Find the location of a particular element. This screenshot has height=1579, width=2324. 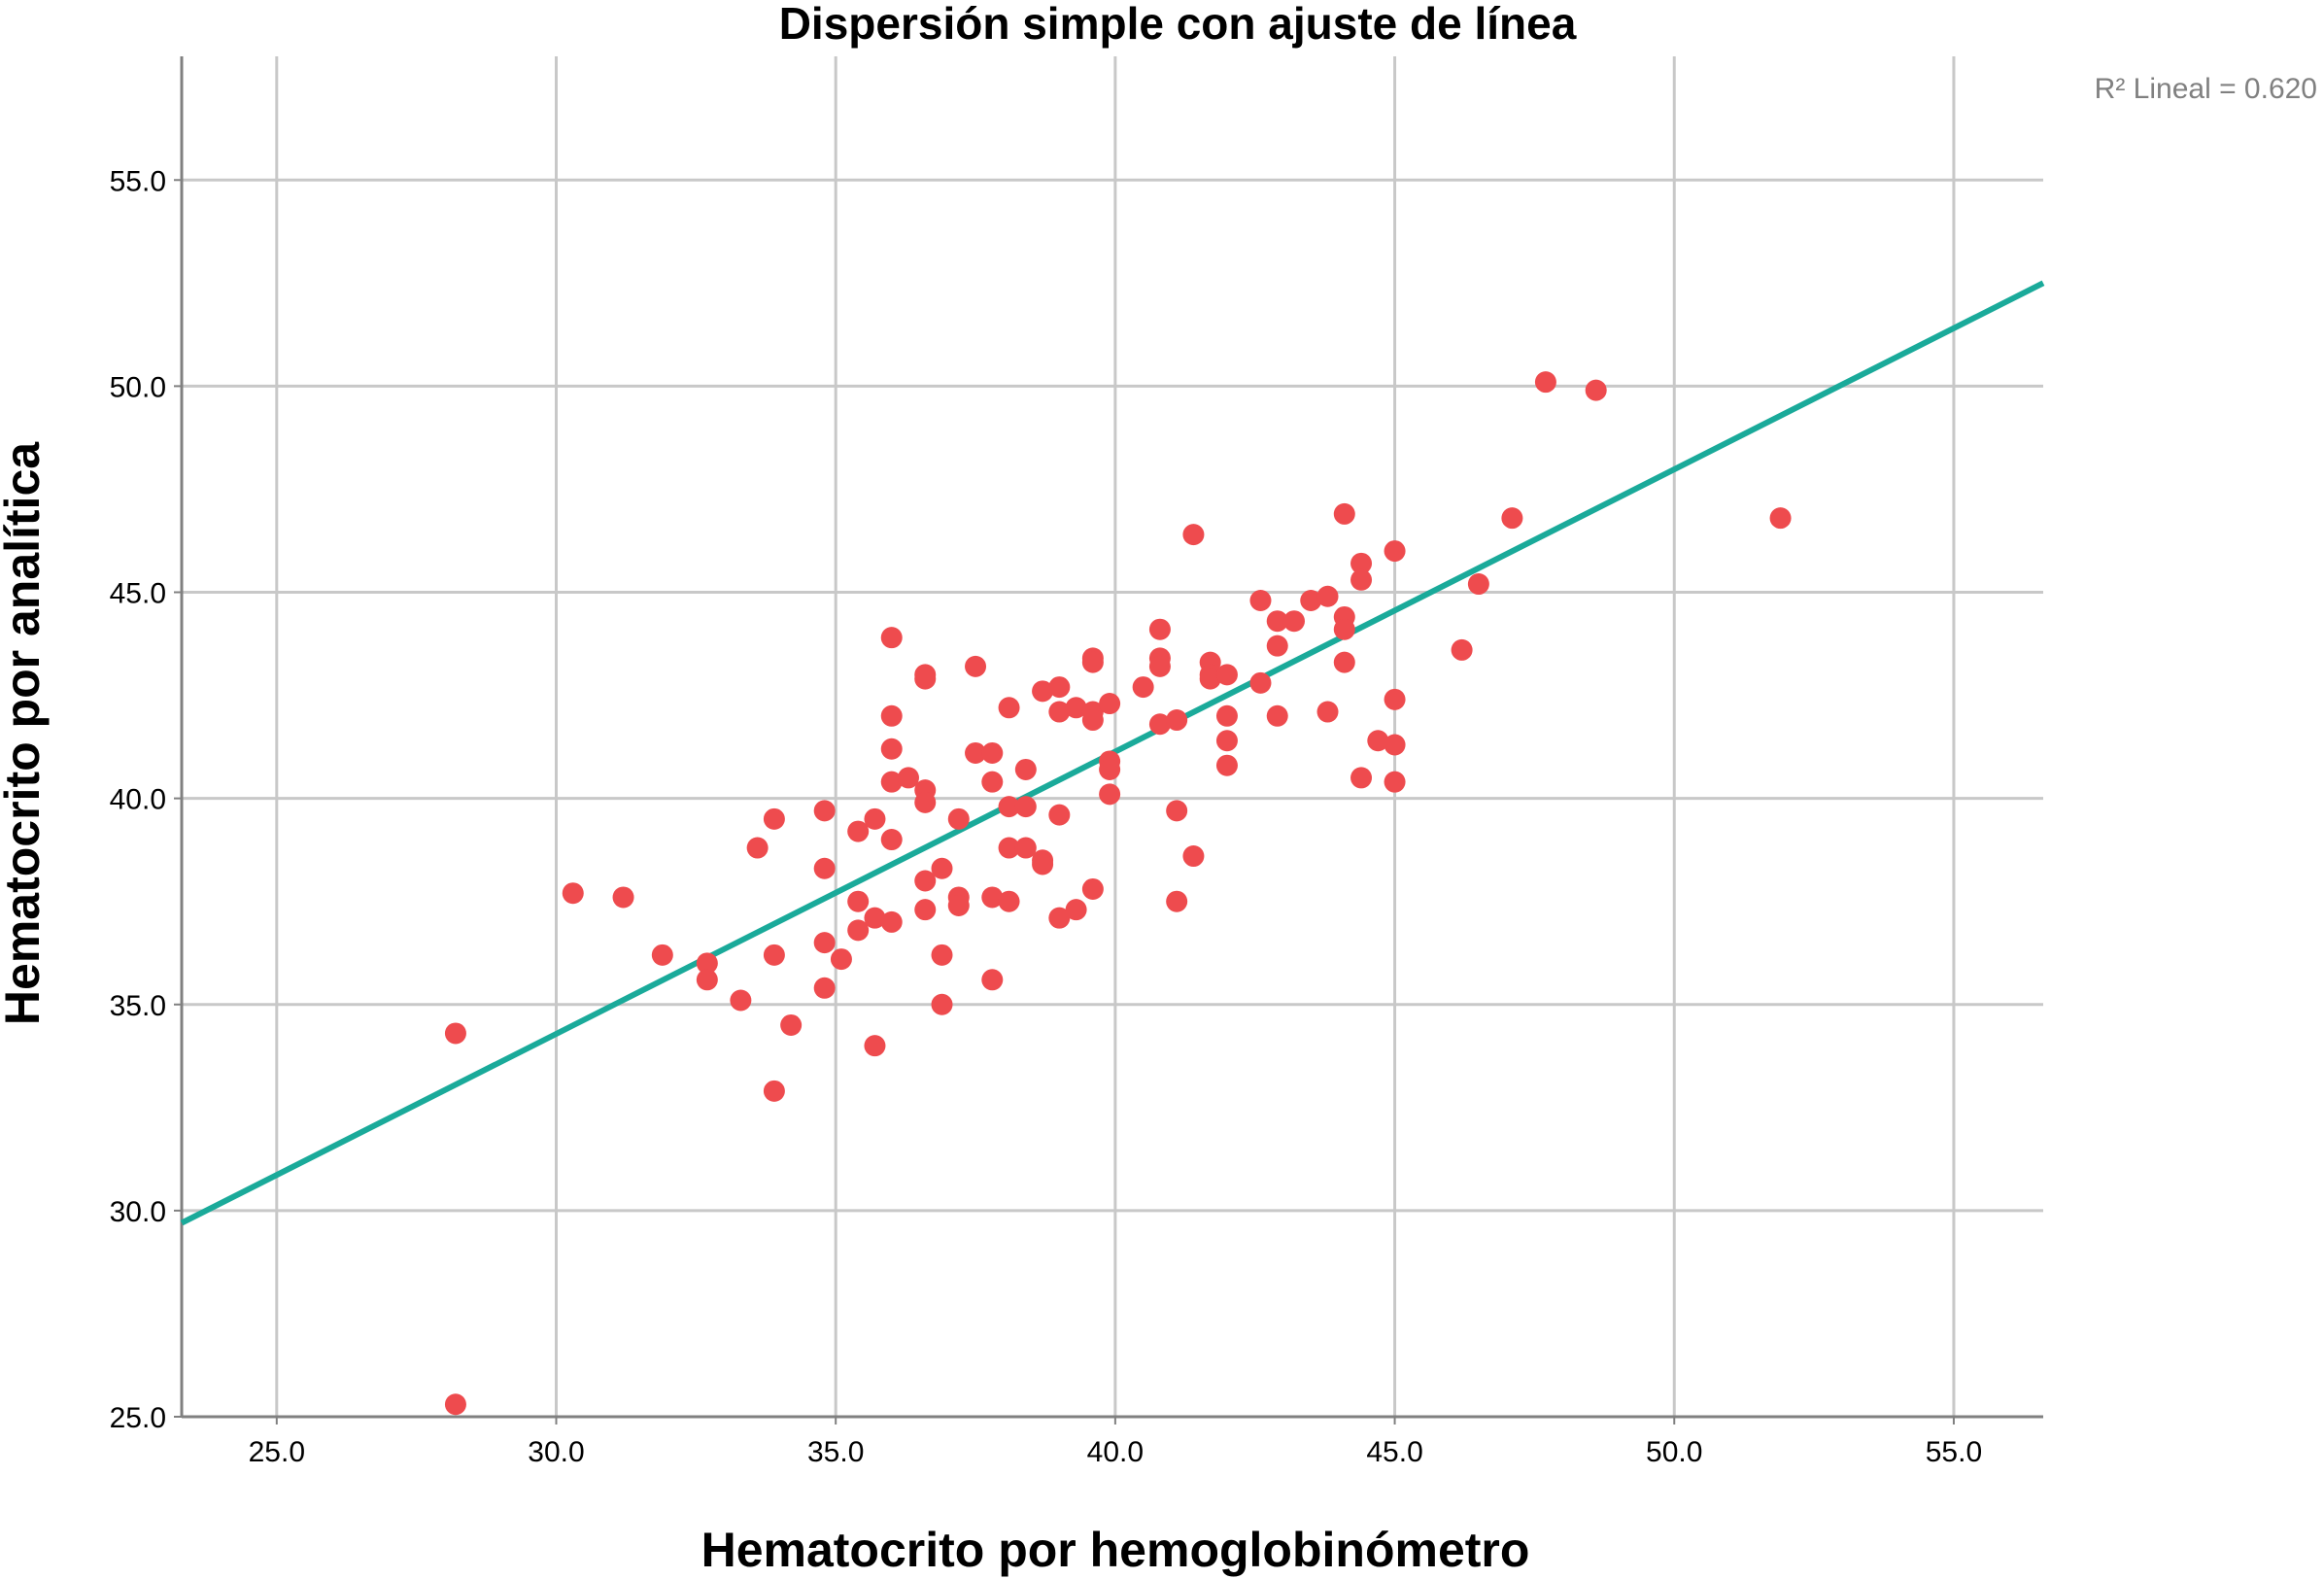

y-tick-label: 45.0 is located at coordinates (138, 594).